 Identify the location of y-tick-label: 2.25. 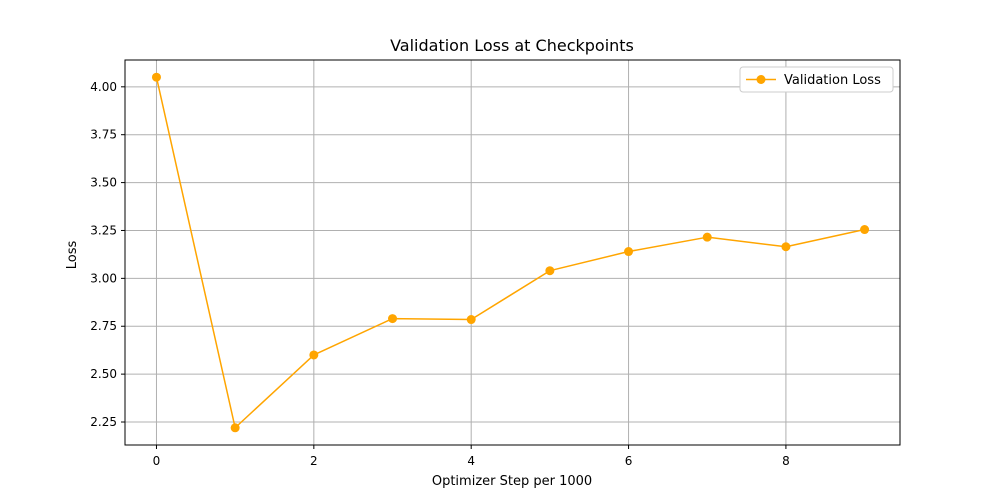
(103, 422).